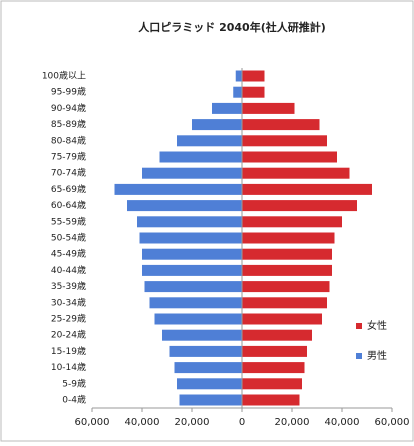  I want to click on y-tick-label: 20-24歳, so click(68, 335).